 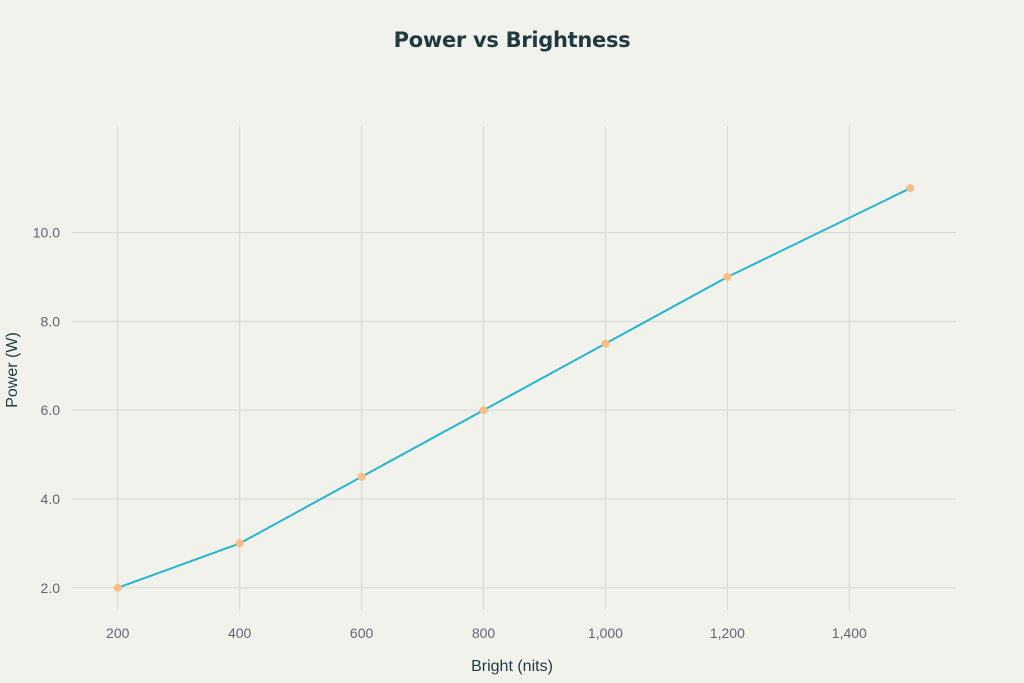 I want to click on x-axis-title: Bright (nits), so click(x=512, y=666).